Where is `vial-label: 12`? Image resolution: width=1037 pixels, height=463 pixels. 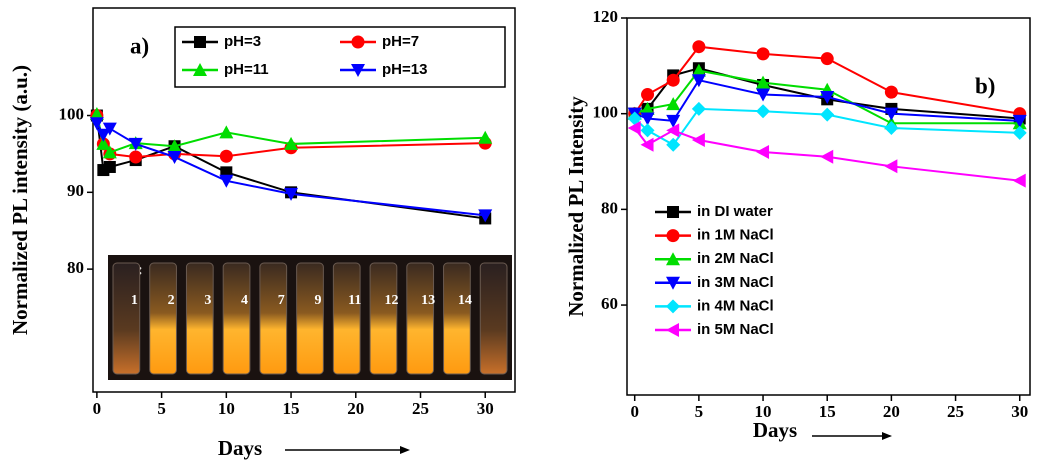
vial-label: 12 is located at coordinates (391, 300).